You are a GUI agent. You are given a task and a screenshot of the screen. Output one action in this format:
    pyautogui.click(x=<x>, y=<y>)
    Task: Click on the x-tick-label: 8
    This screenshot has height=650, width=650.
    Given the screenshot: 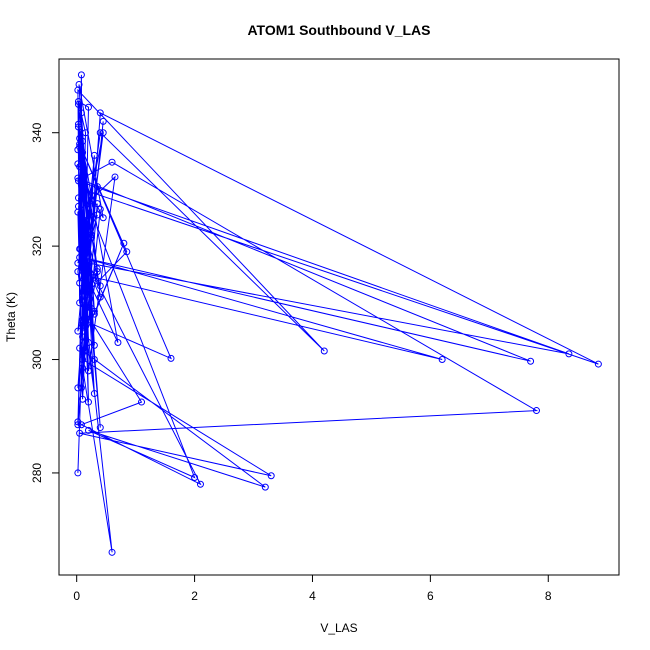 What is the action you would take?
    pyautogui.click(x=548, y=596)
    